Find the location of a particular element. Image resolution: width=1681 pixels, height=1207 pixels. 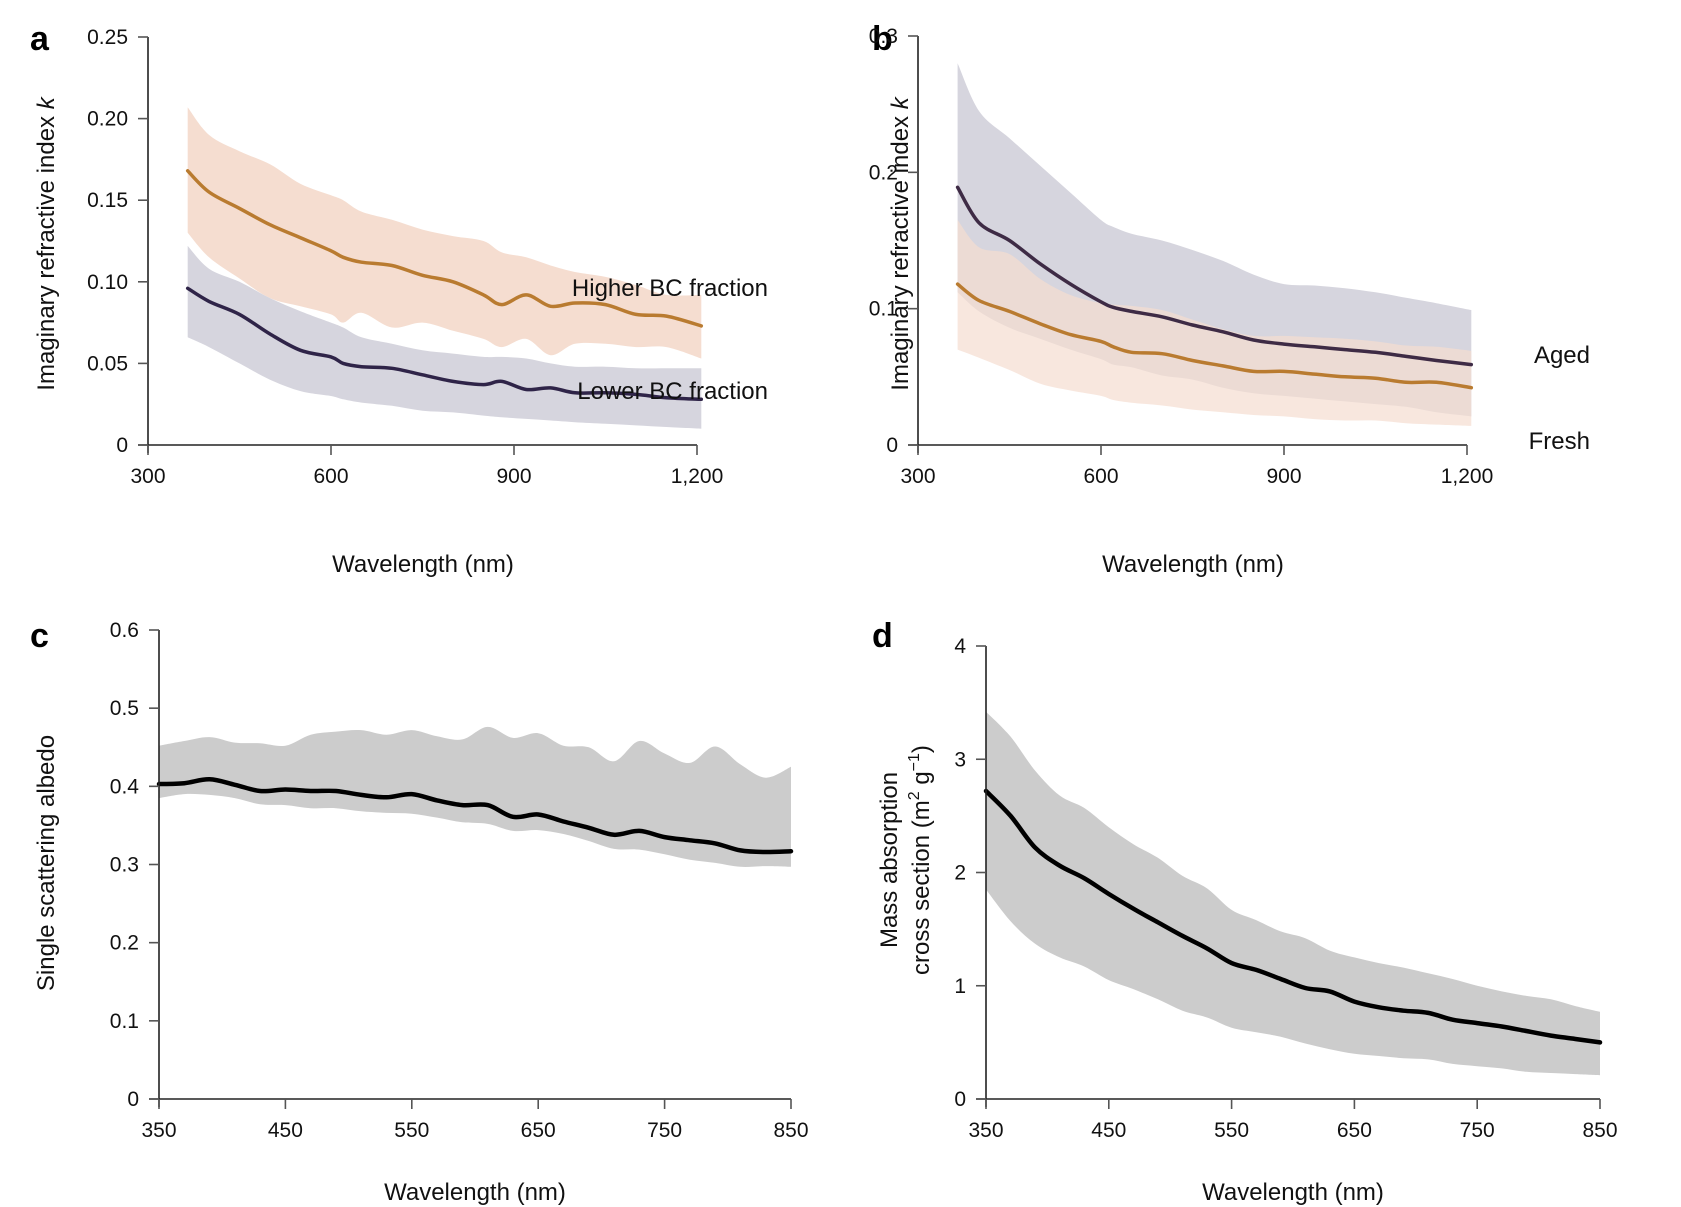

panel-d-y-tick-label: 2 is located at coordinates (960, 873).